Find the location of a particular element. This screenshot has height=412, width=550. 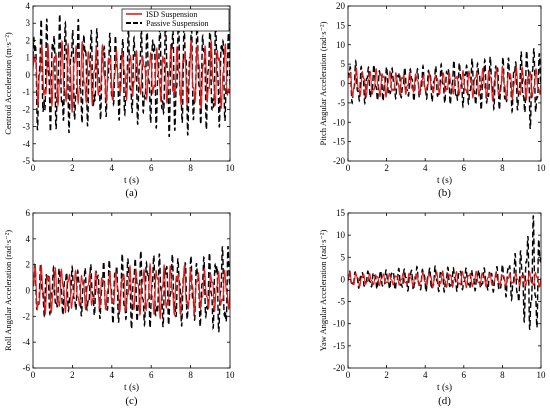

y-tick-label: -1 is located at coordinates (27, 92).